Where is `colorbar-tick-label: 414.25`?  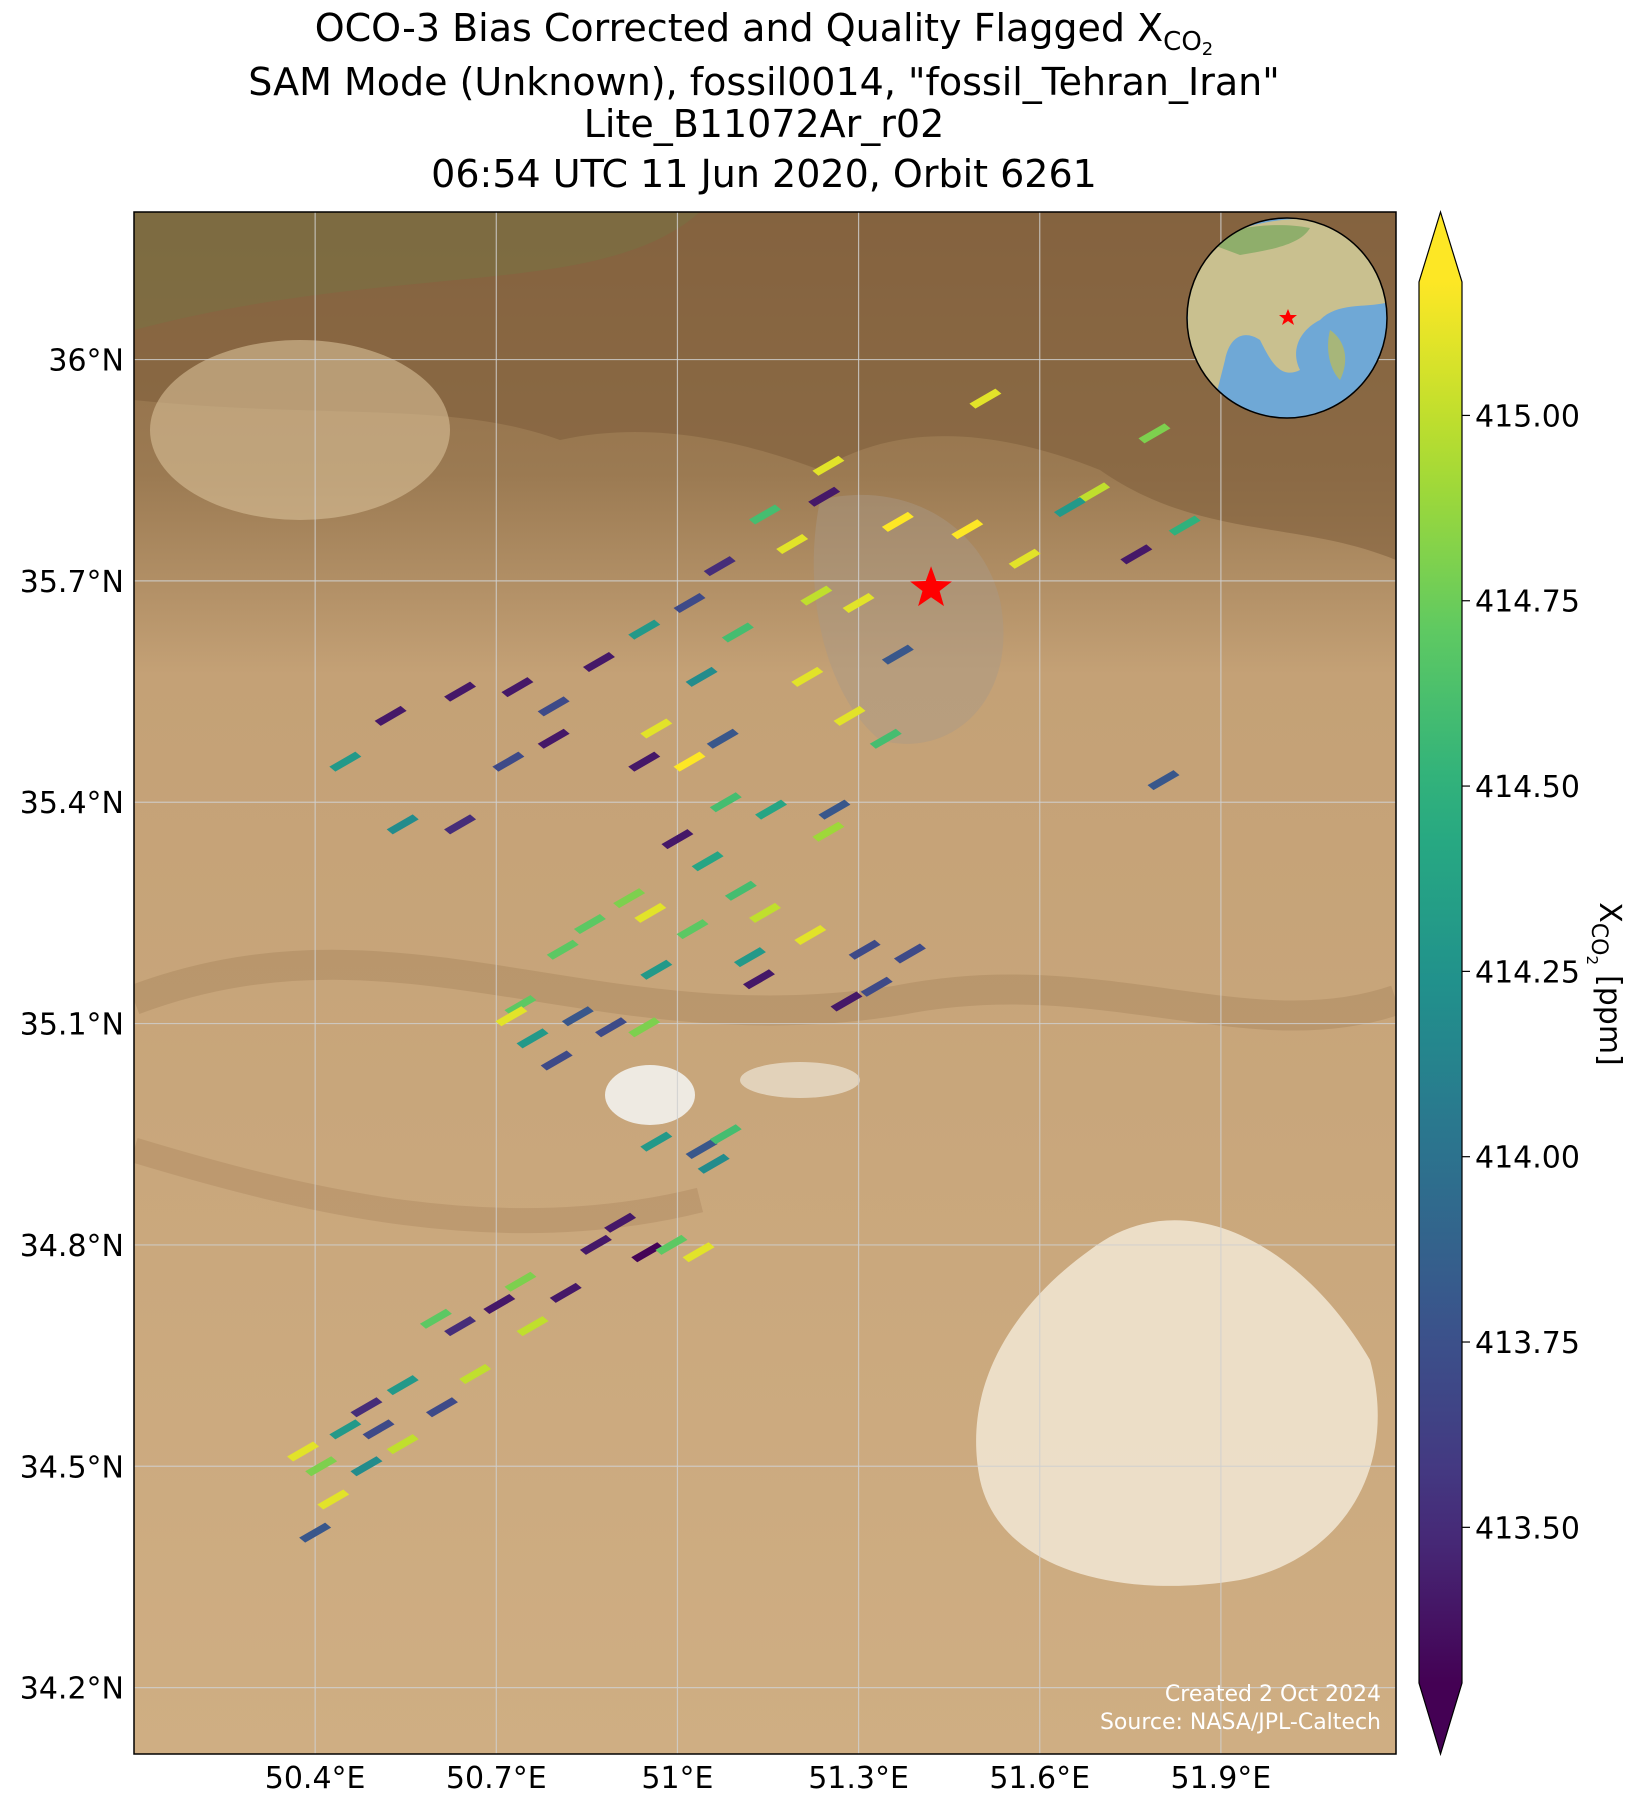 colorbar-tick-label: 414.25 is located at coordinates (1527, 972).